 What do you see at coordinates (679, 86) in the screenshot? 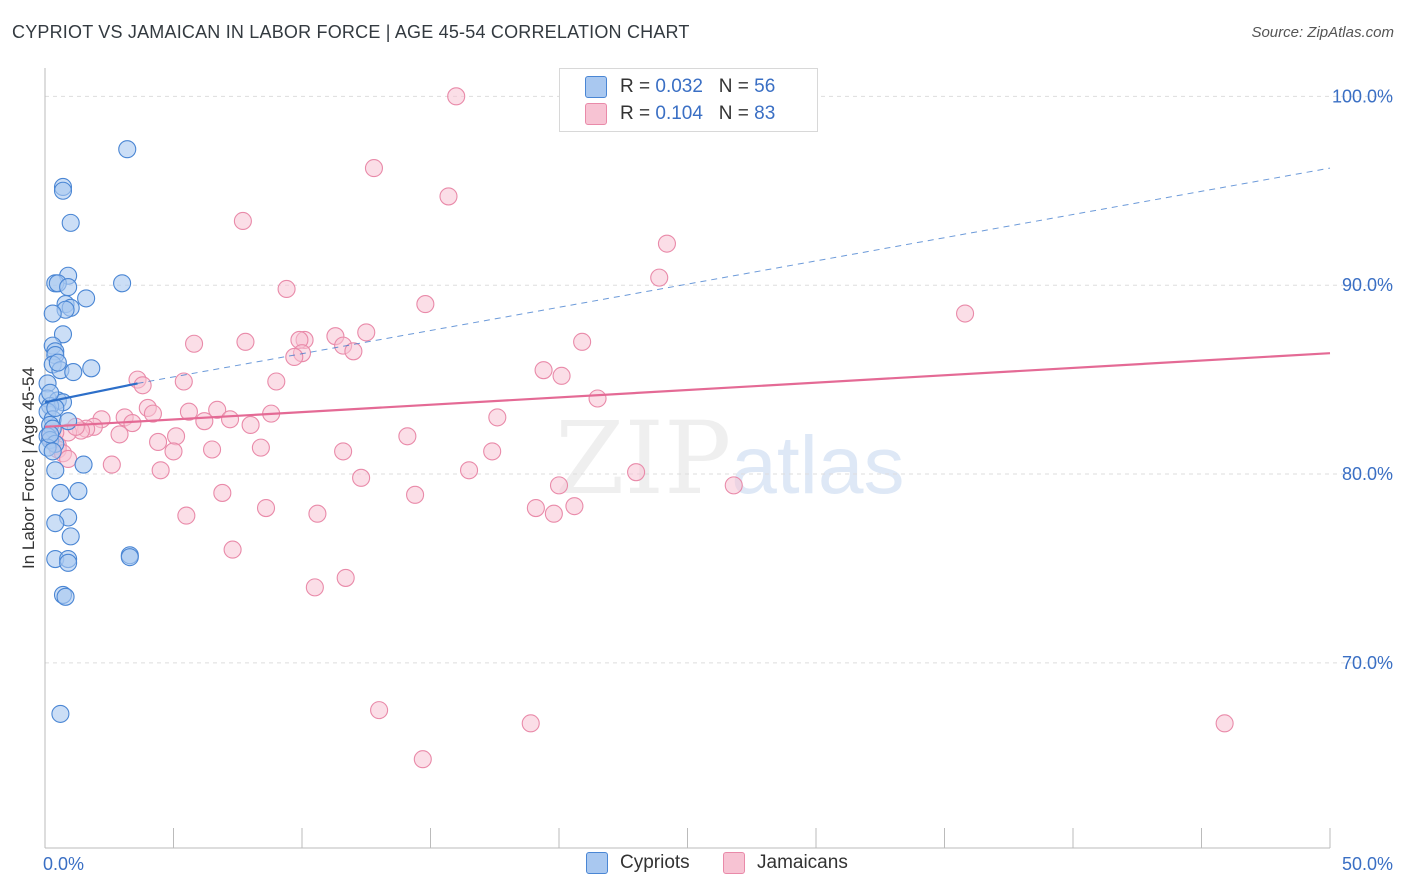
I see `cypriots-r-value: 0.032` at bounding box center [679, 86].